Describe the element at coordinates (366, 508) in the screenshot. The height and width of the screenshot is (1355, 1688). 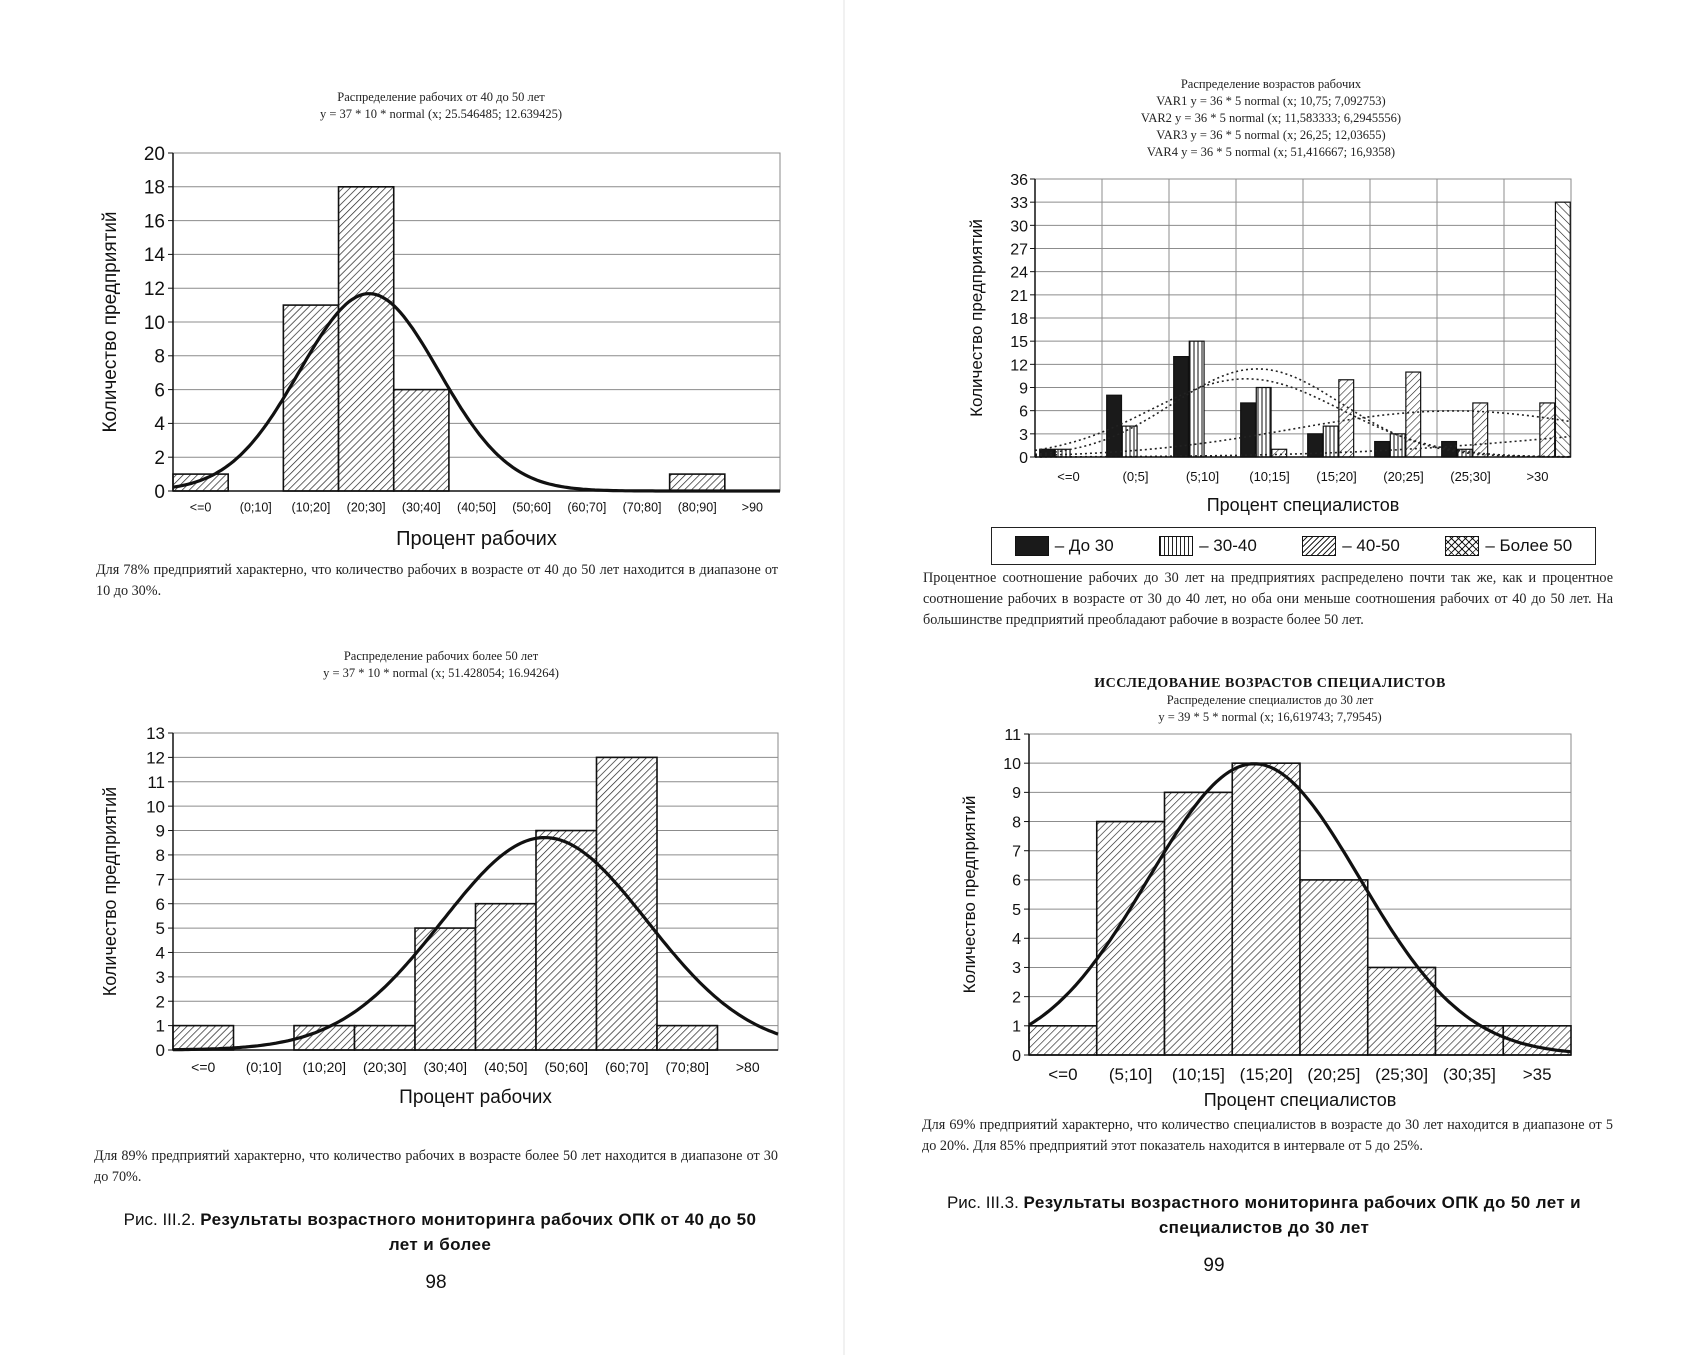
I see `x-tick-label: (20;30]` at that location.